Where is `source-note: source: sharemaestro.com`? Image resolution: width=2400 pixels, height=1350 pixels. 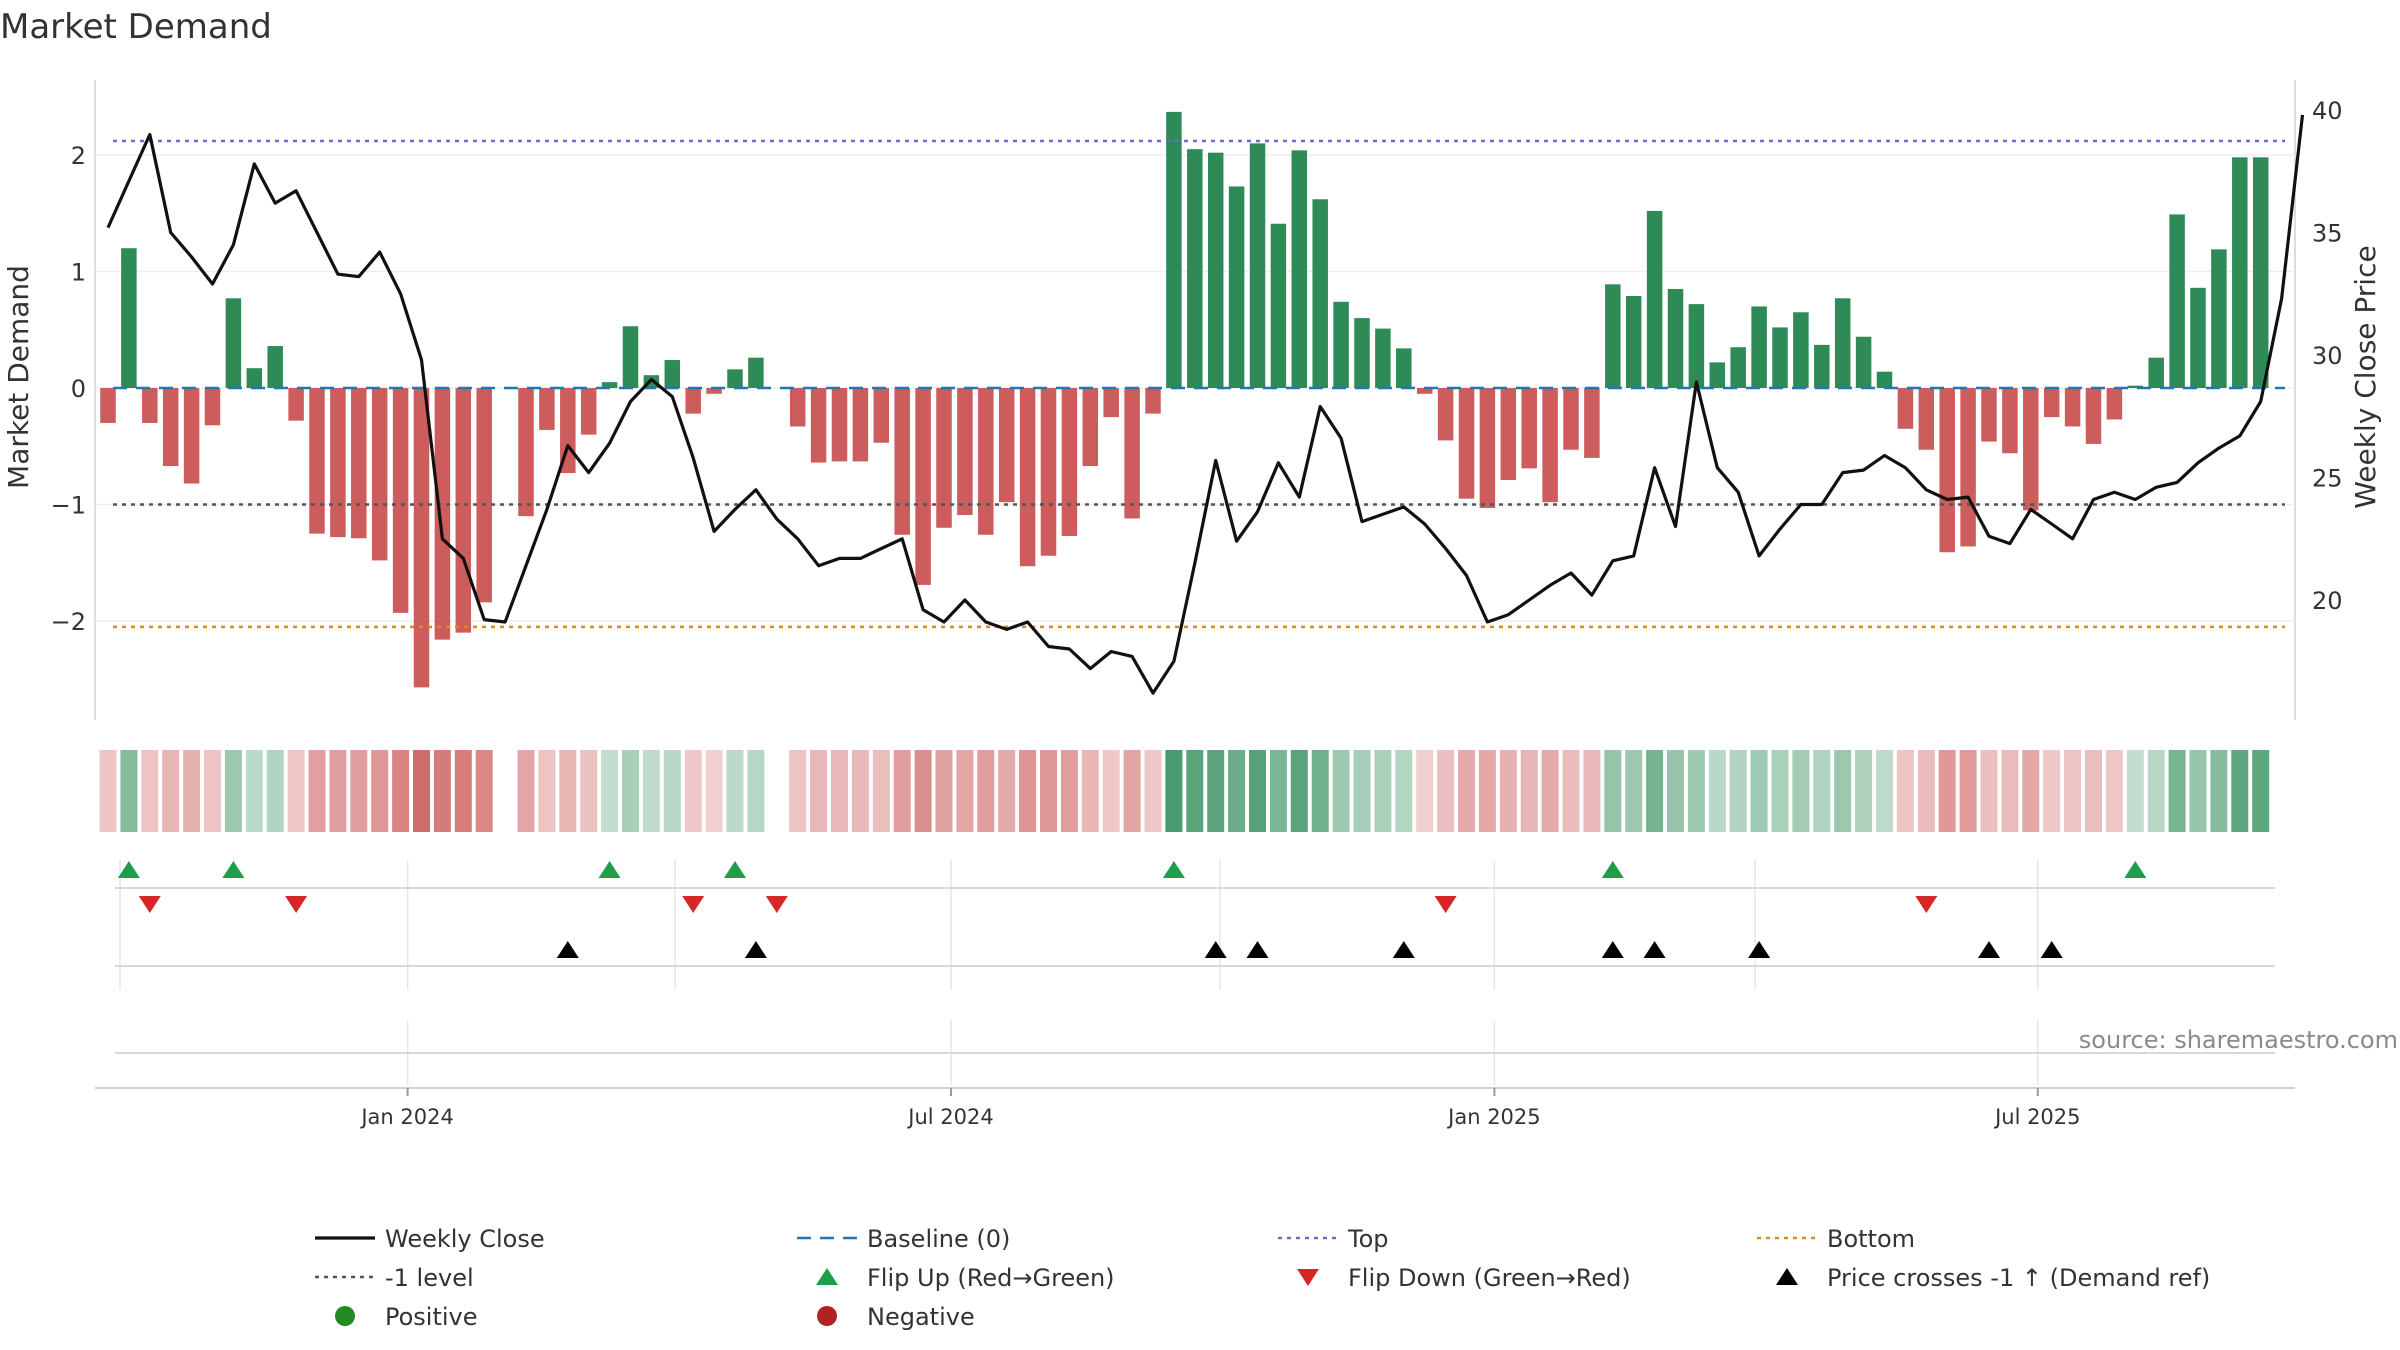
source-note: source: sharemaestro.com is located at coordinates (2238, 1040).